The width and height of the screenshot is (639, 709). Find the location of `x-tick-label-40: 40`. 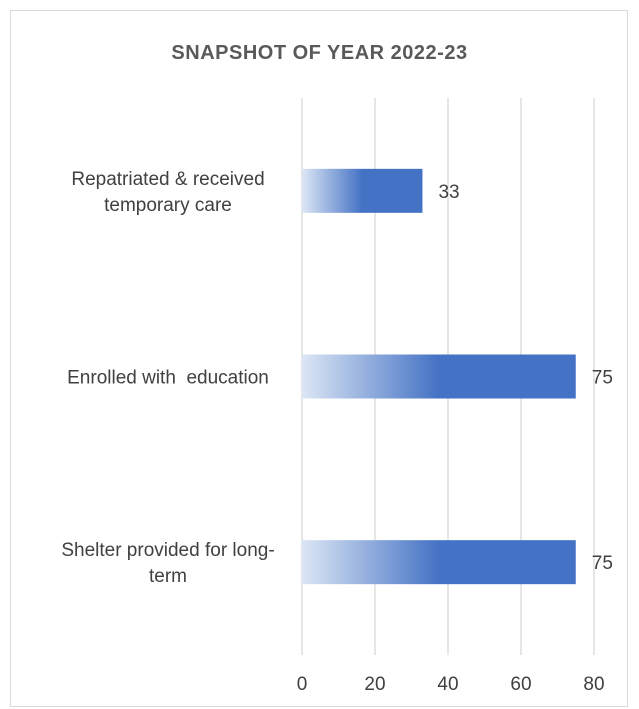

x-tick-label-40: 40 is located at coordinates (447, 684).